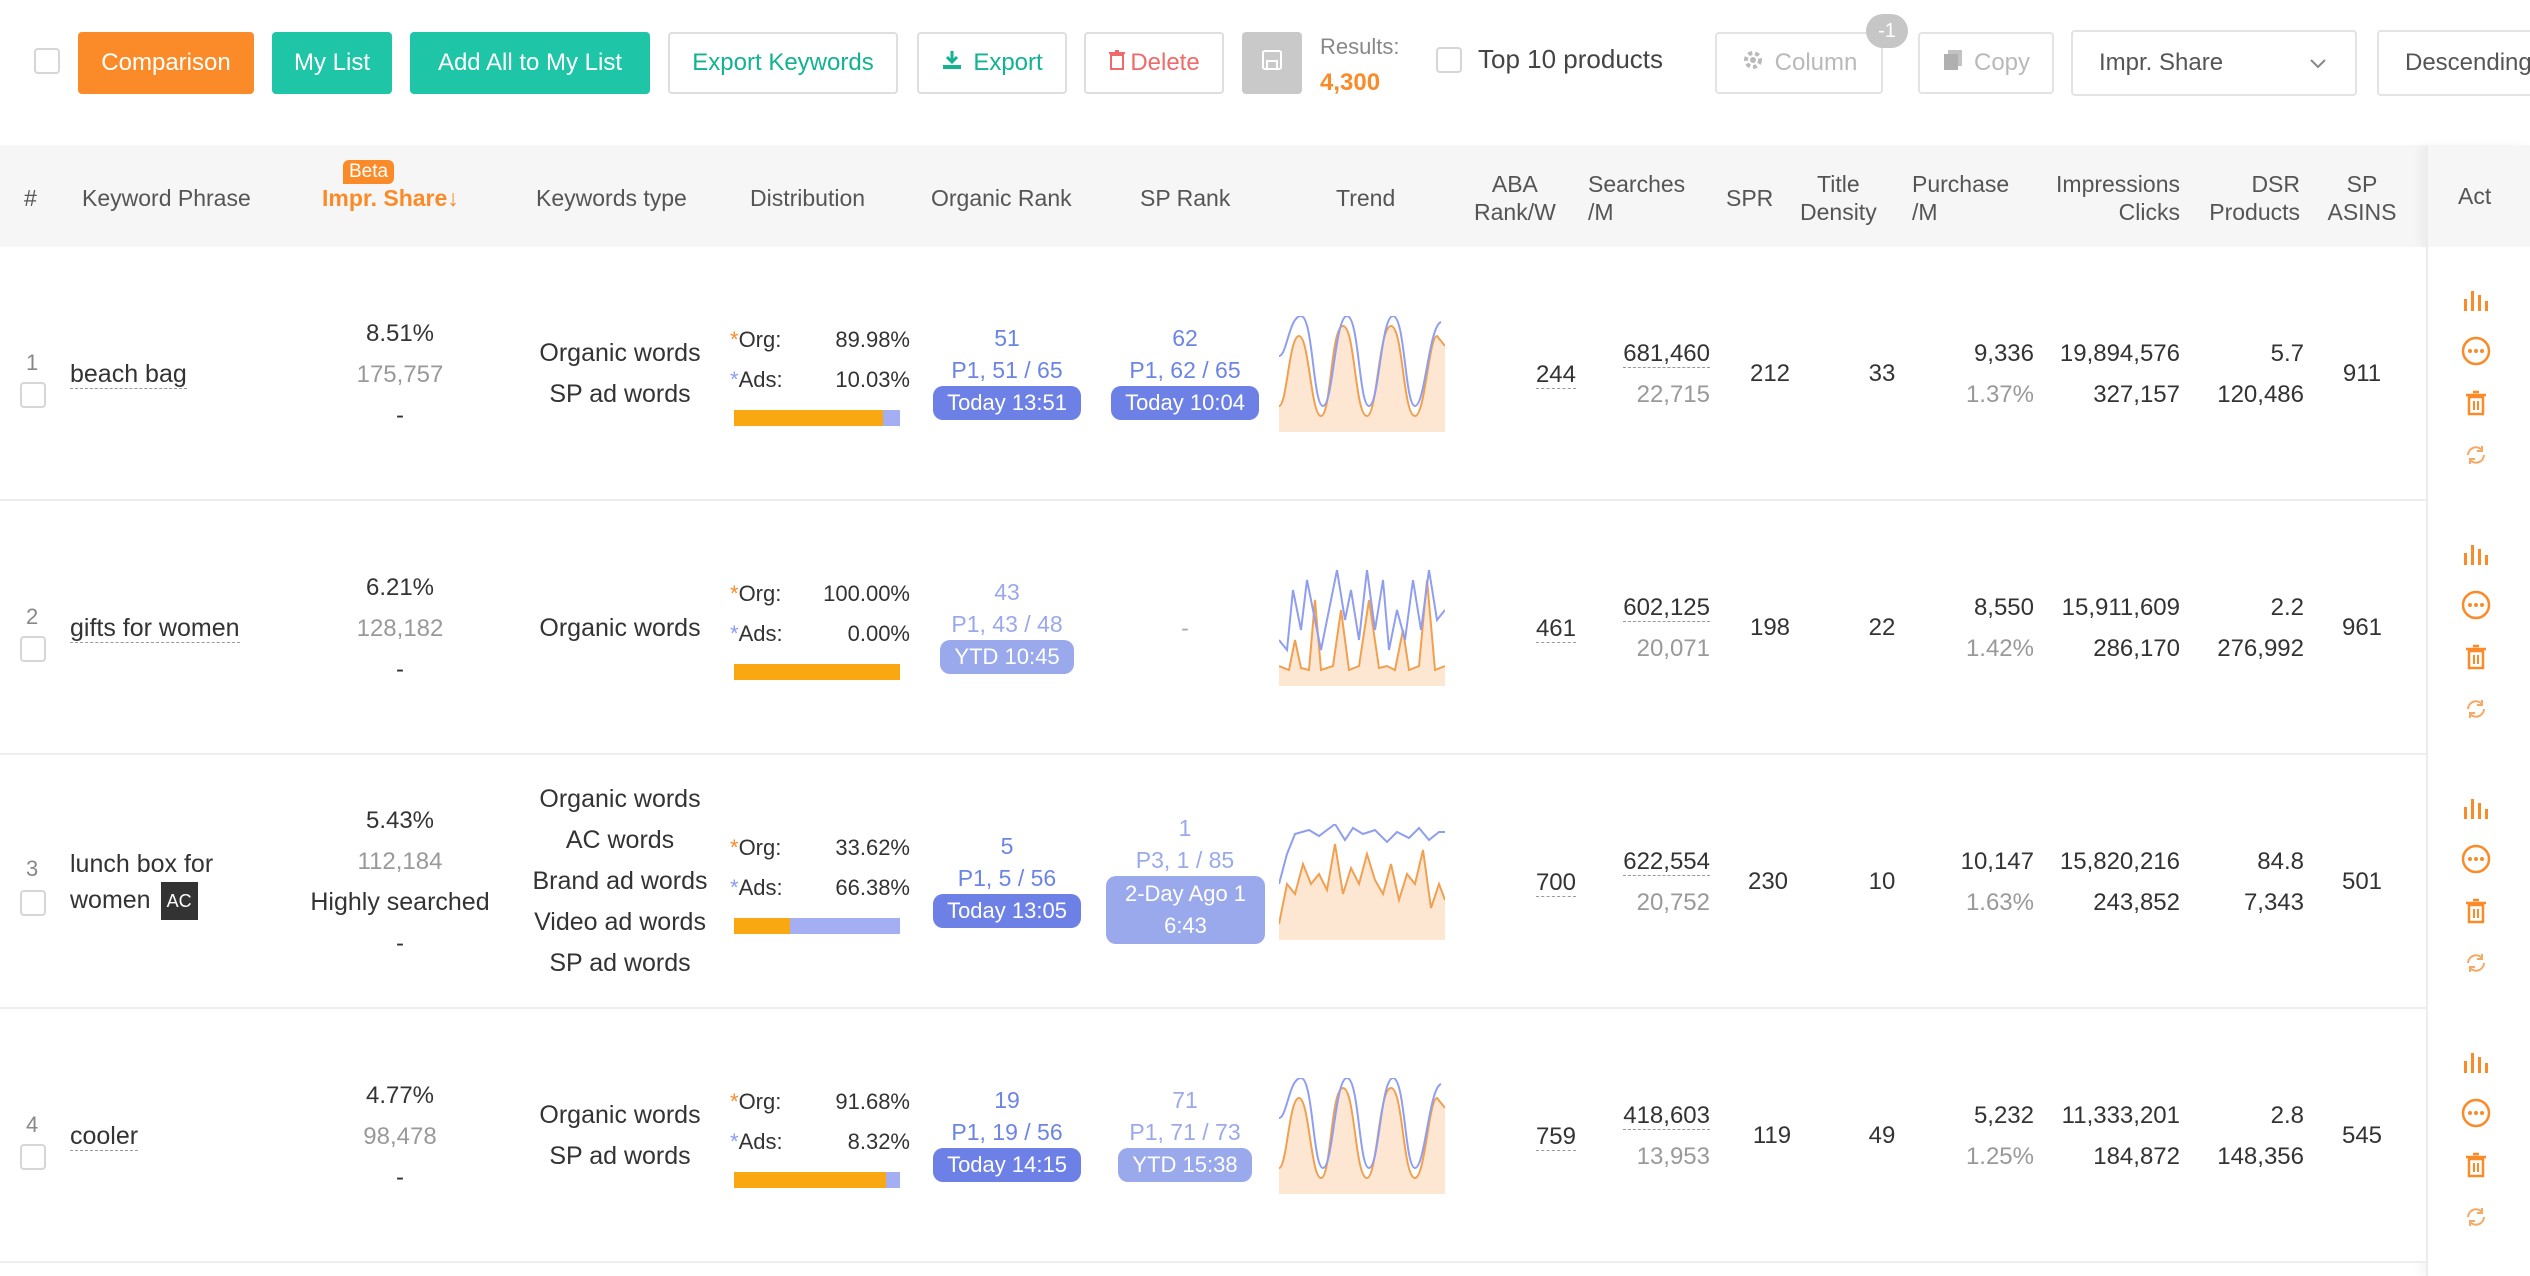 The width and height of the screenshot is (2530, 1276). What do you see at coordinates (872, 1101) in the screenshot?
I see `org-value: 91.68%` at bounding box center [872, 1101].